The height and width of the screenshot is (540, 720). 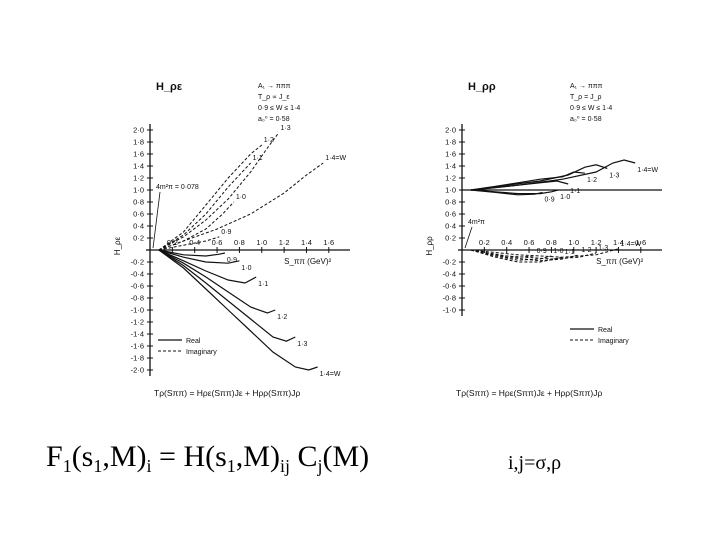 What do you see at coordinates (476, 222) in the screenshot?
I see `threshold-label: 4m²π` at bounding box center [476, 222].